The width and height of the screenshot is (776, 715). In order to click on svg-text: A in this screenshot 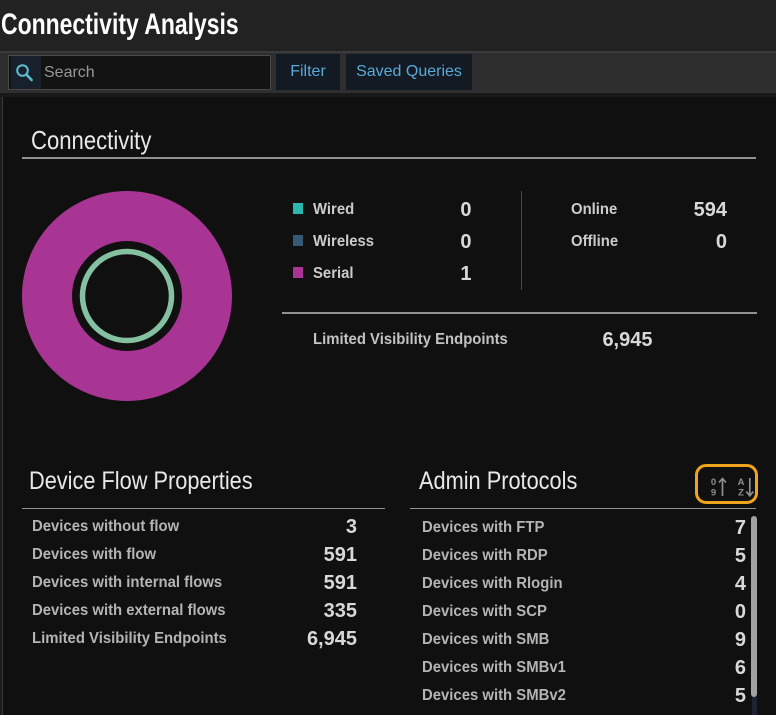, I will do `click(740, 482)`.